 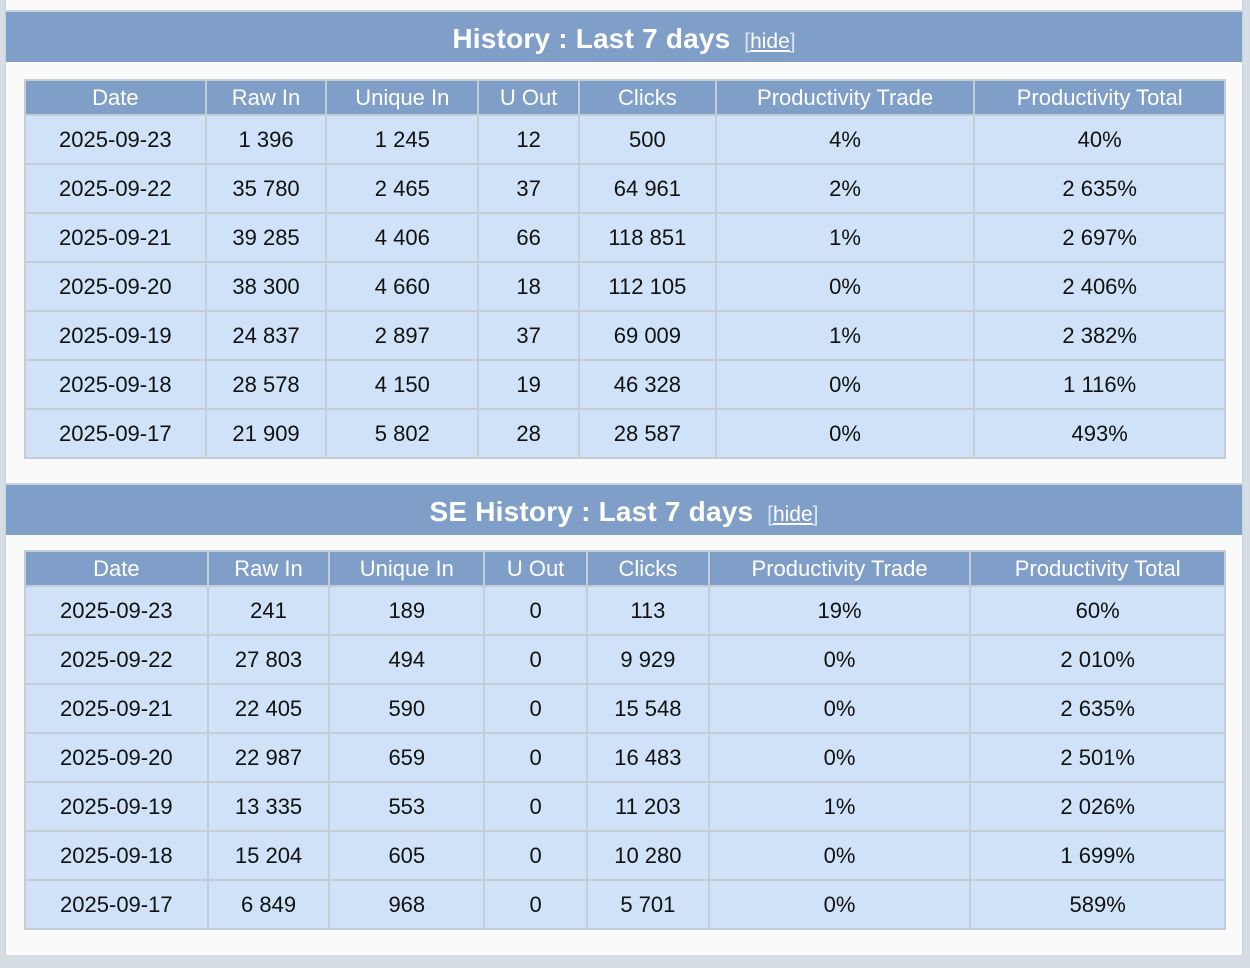 What do you see at coordinates (528, 384) in the screenshot?
I see `cell-u-out: 19` at bounding box center [528, 384].